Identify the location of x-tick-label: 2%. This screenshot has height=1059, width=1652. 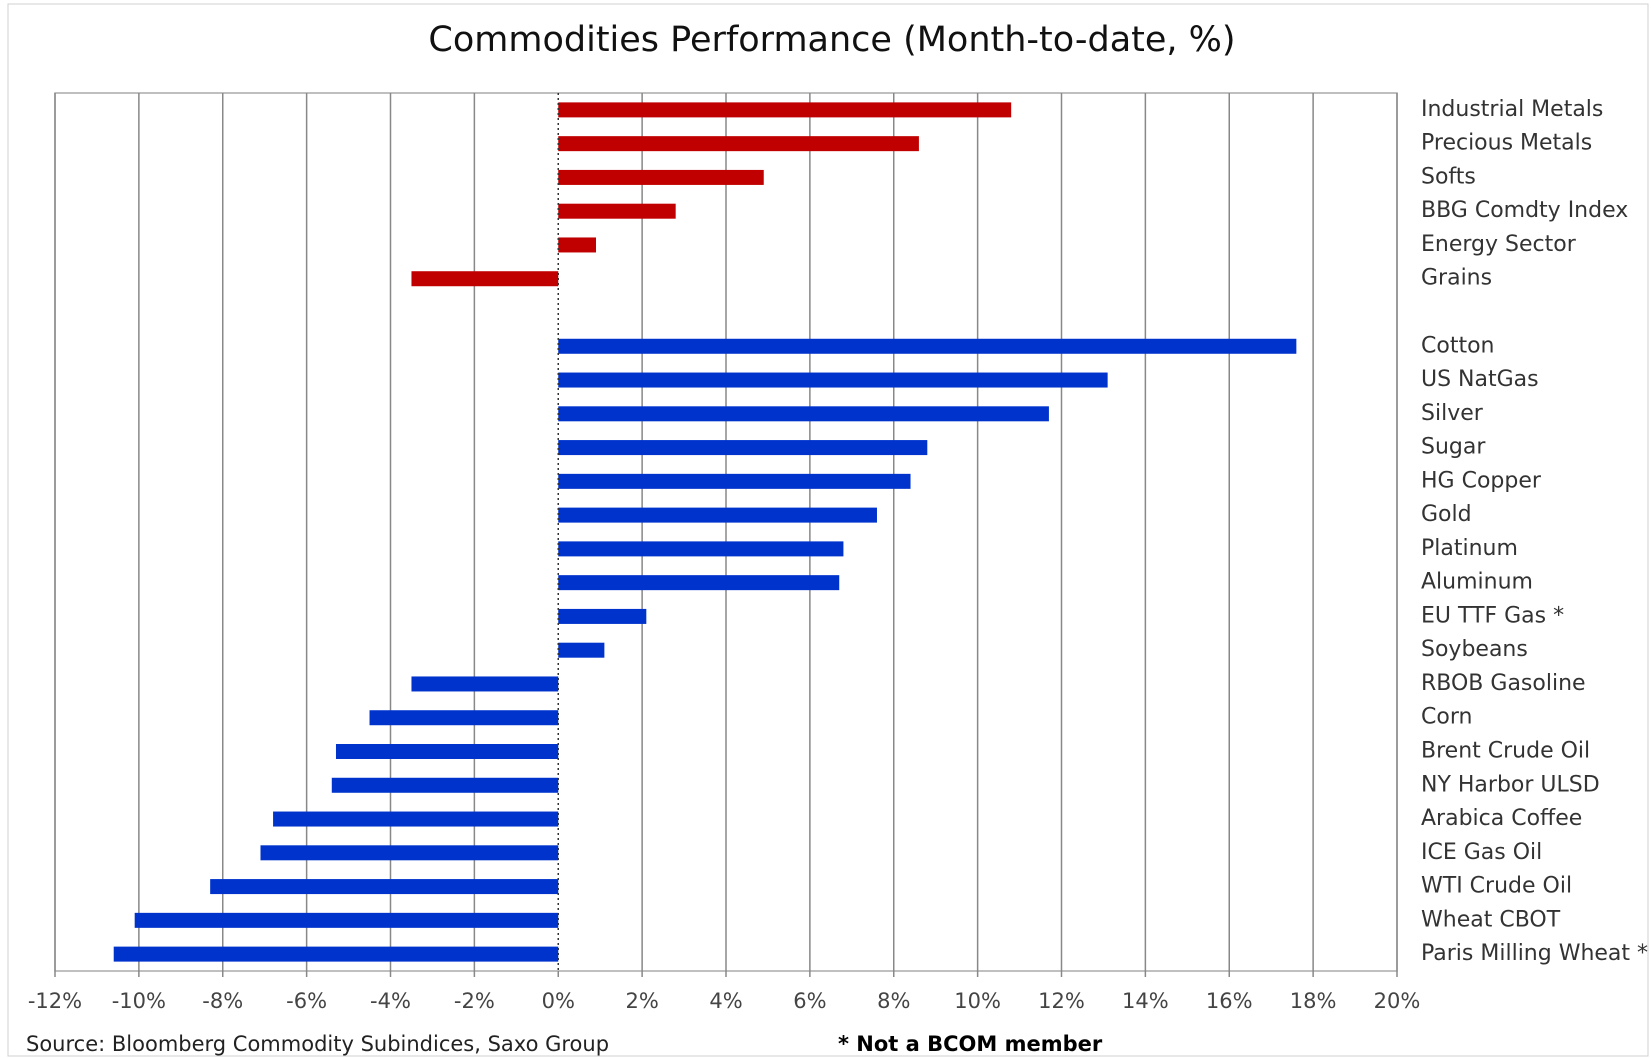
(641, 1001).